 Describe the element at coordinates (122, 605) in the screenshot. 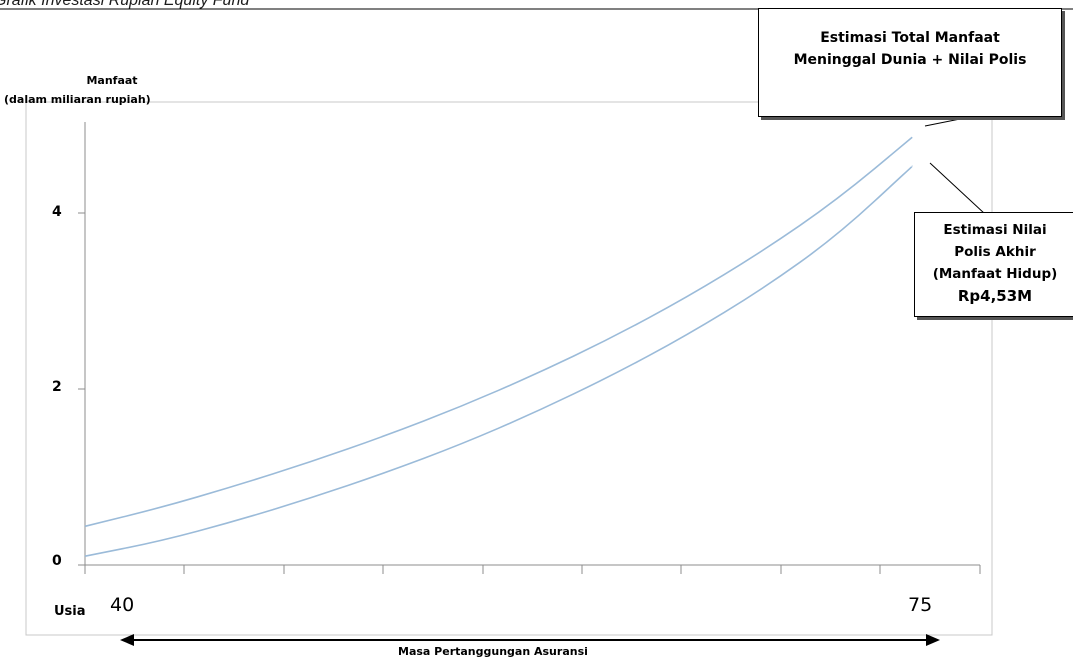

I see `x-tick-label-start: 40` at that location.